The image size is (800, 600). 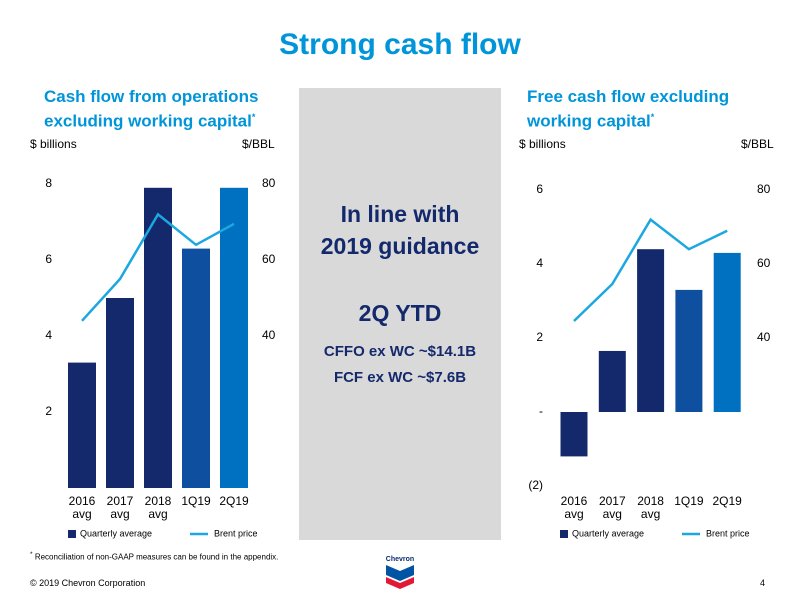 I want to click on callout-headline: In line with 2019 guidance, so click(x=400, y=230).